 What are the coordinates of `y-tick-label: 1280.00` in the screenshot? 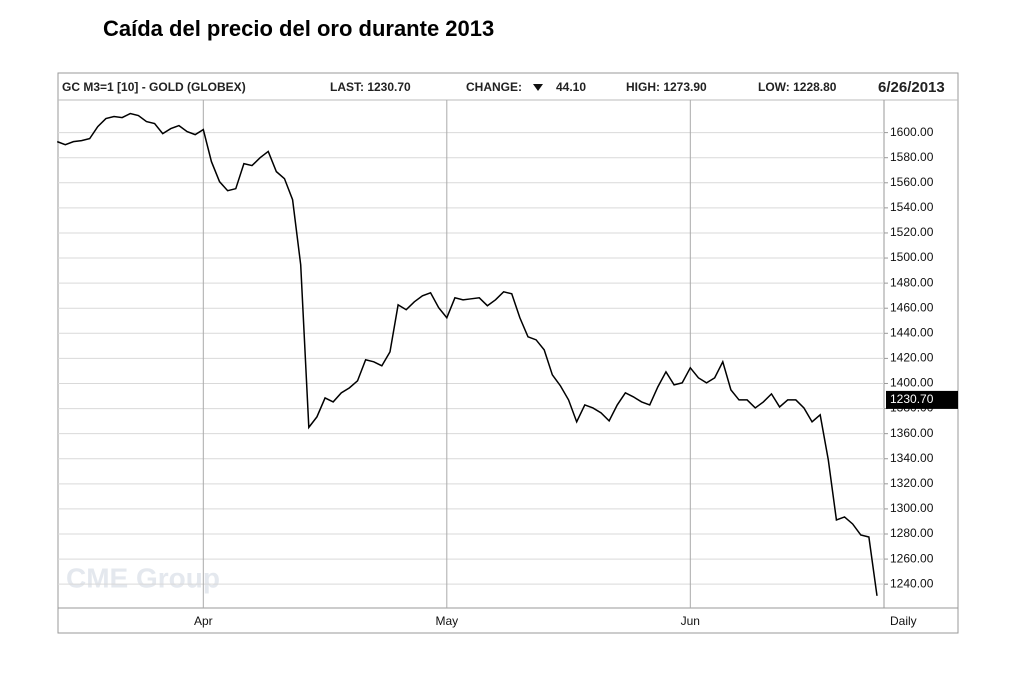 It's located at (912, 533).